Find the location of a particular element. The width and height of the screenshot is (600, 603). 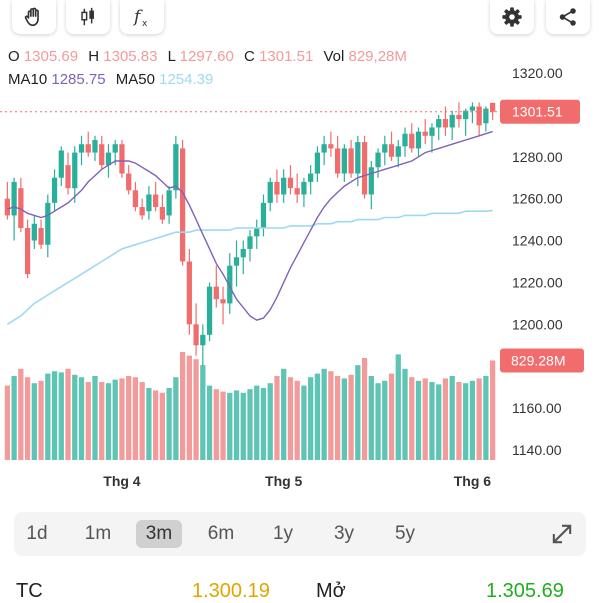

range-tab-3m: 3m is located at coordinates (159, 534).